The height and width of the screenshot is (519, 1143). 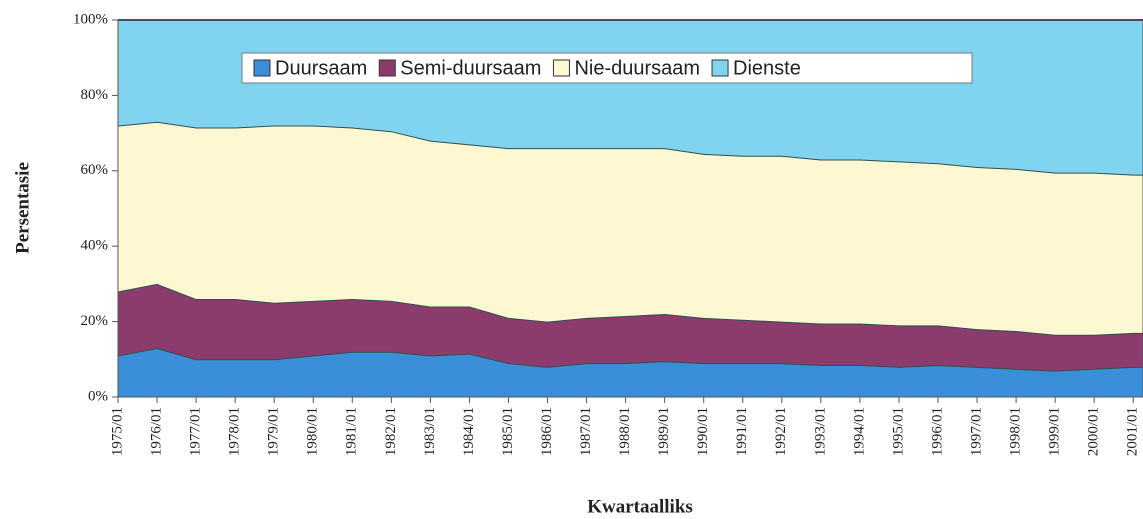 I want to click on x-tick-label: 1984/01, so click(x=469, y=431).